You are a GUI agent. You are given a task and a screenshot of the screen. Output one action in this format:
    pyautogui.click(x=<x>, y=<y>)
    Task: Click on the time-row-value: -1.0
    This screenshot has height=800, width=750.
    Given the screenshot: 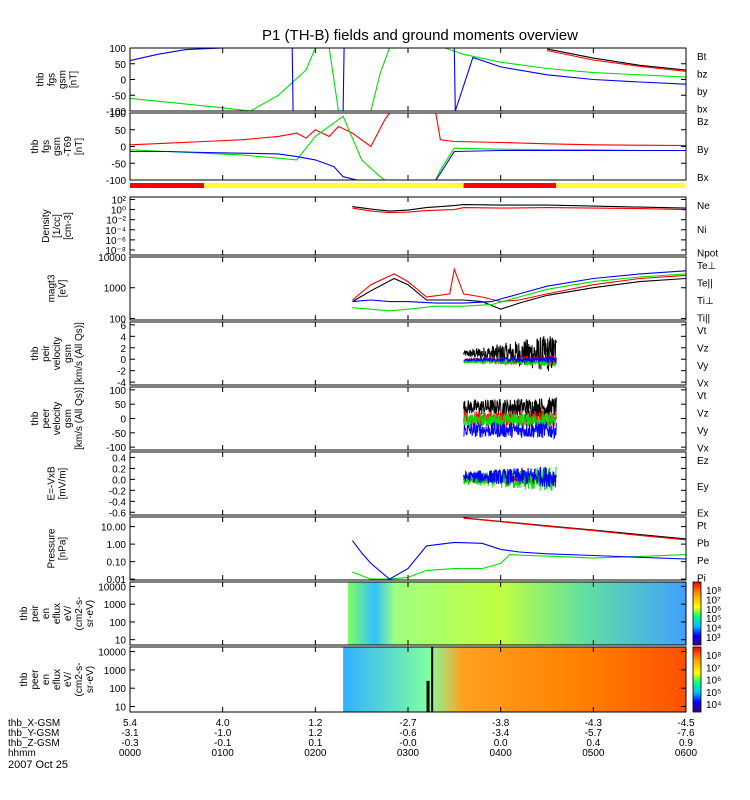 What is the action you would take?
    pyautogui.click(x=223, y=733)
    